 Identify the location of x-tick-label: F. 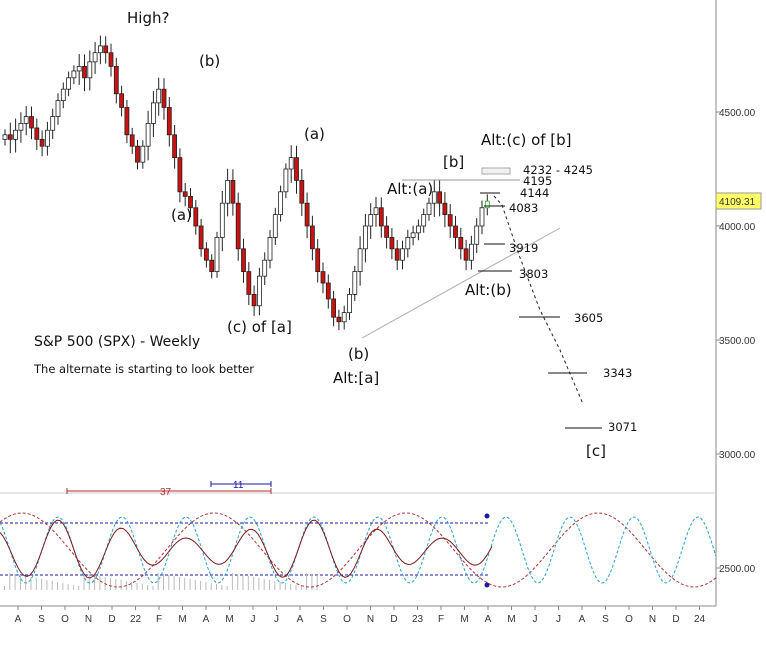
(159, 619).